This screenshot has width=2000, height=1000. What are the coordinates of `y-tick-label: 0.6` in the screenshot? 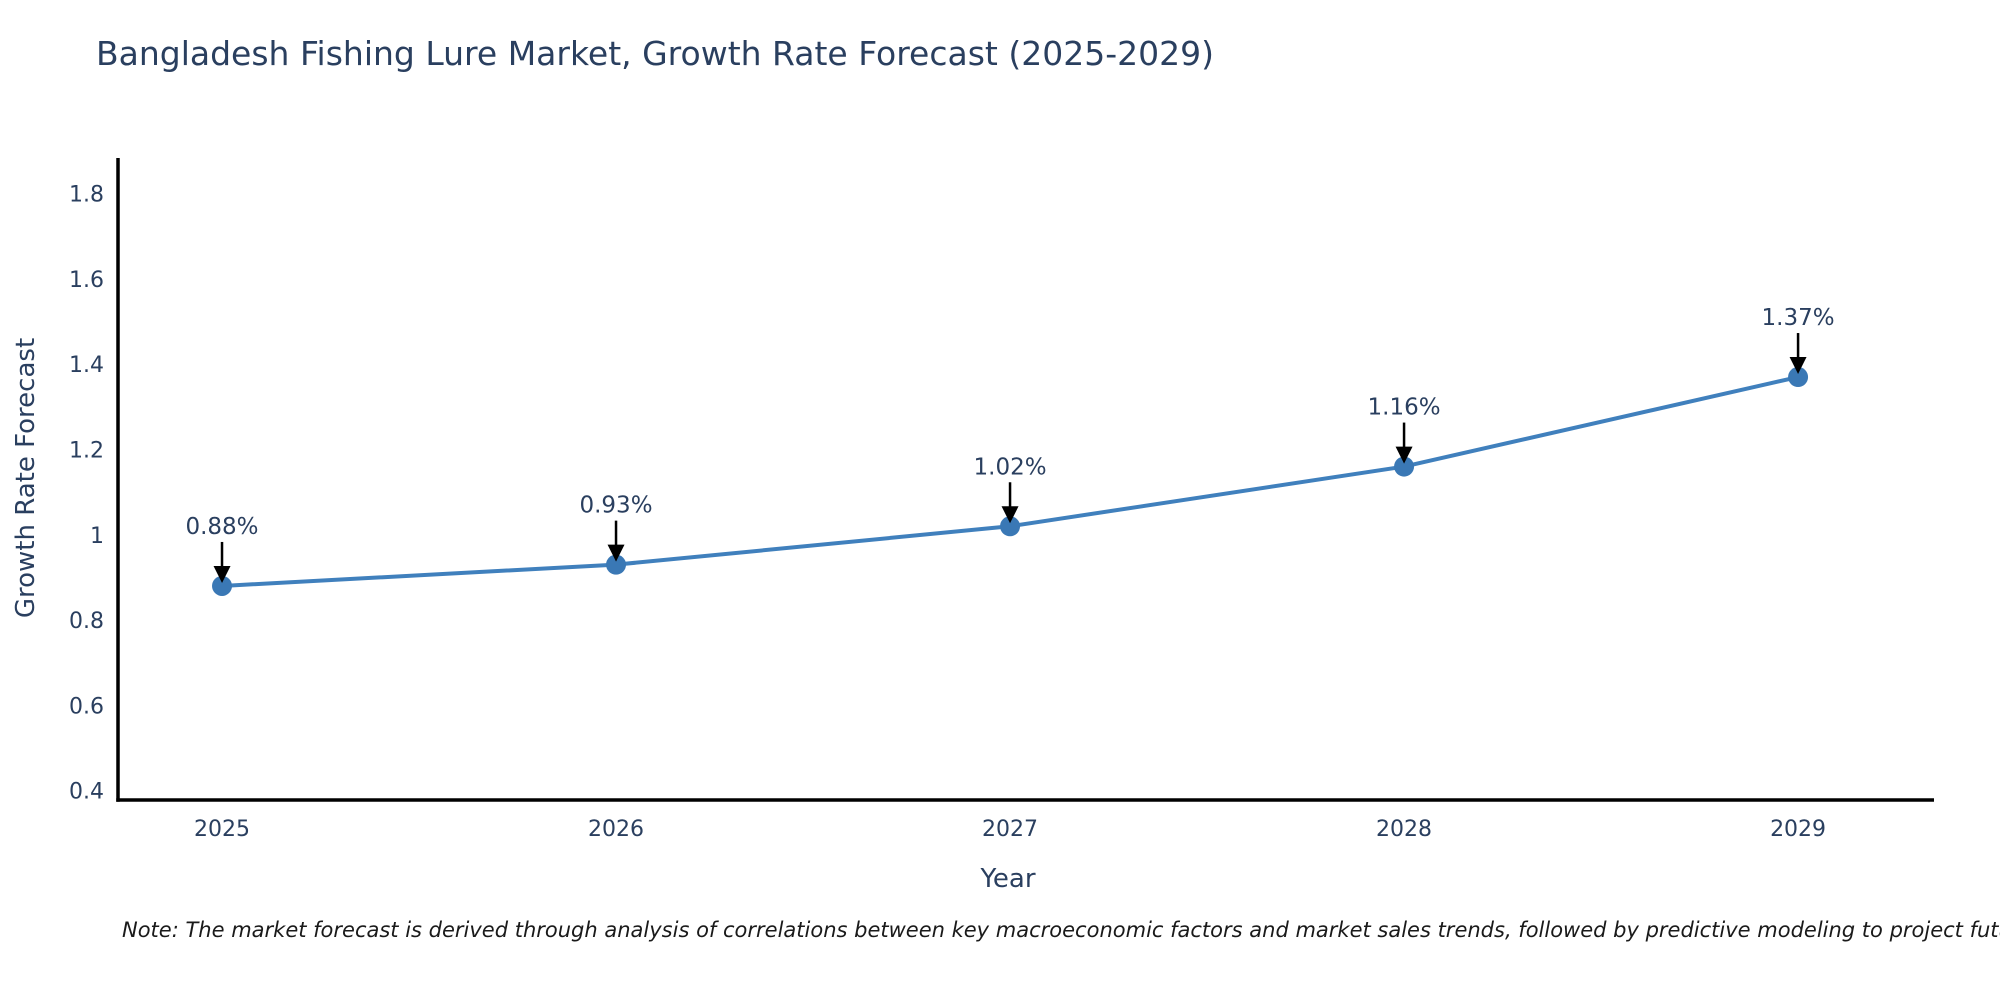 It's located at (86, 706).